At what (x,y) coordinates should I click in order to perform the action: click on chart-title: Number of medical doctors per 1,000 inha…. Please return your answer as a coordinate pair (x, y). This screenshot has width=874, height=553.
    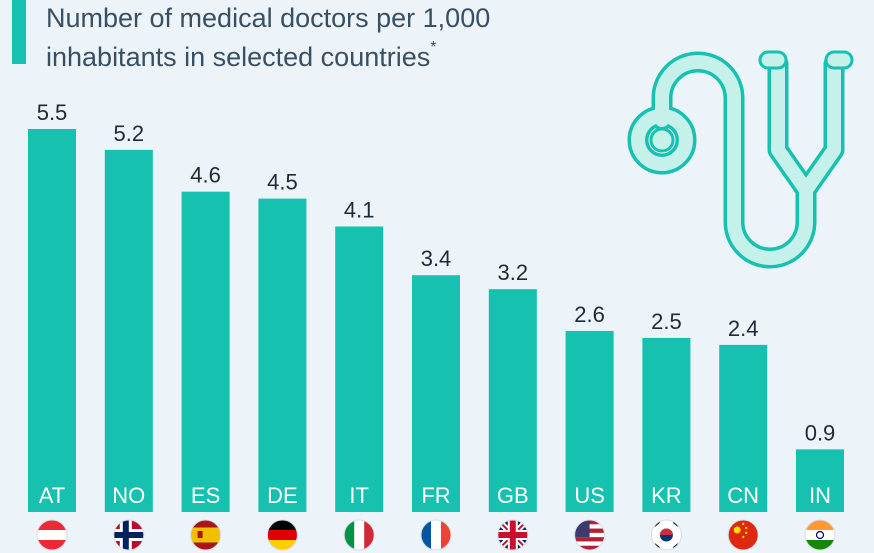
    Looking at the image, I should click on (268, 37).